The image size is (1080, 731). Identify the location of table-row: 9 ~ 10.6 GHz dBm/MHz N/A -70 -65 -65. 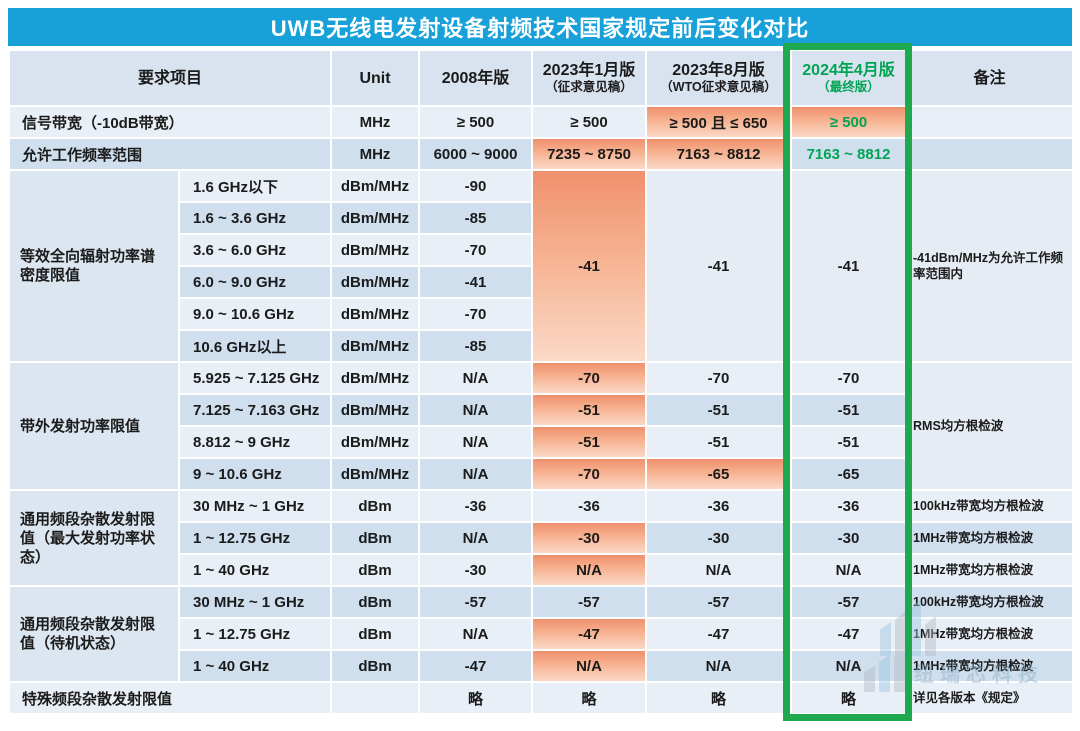
(541, 474).